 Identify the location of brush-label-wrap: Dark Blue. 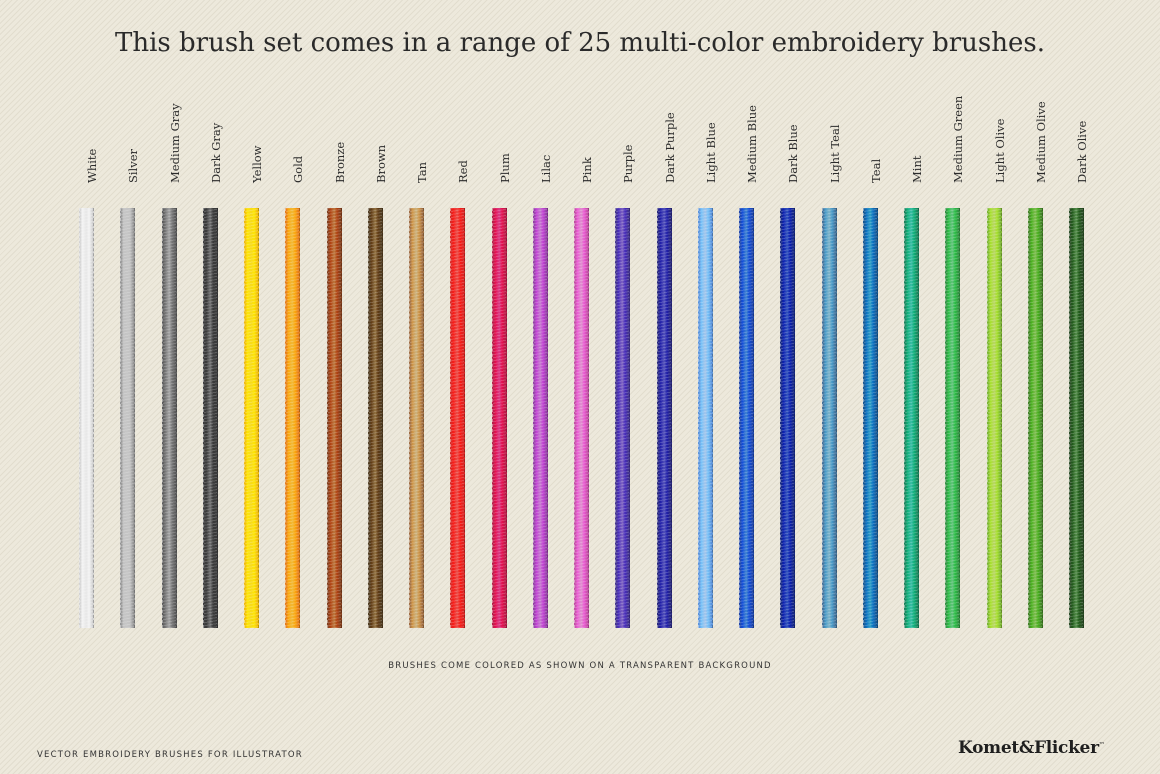
(789, 125).